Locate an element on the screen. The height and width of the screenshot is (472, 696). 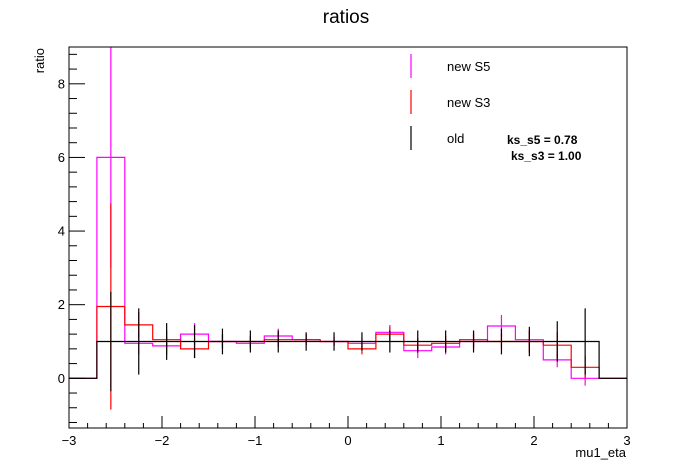
x-tick-label: 1 is located at coordinates (440, 440).